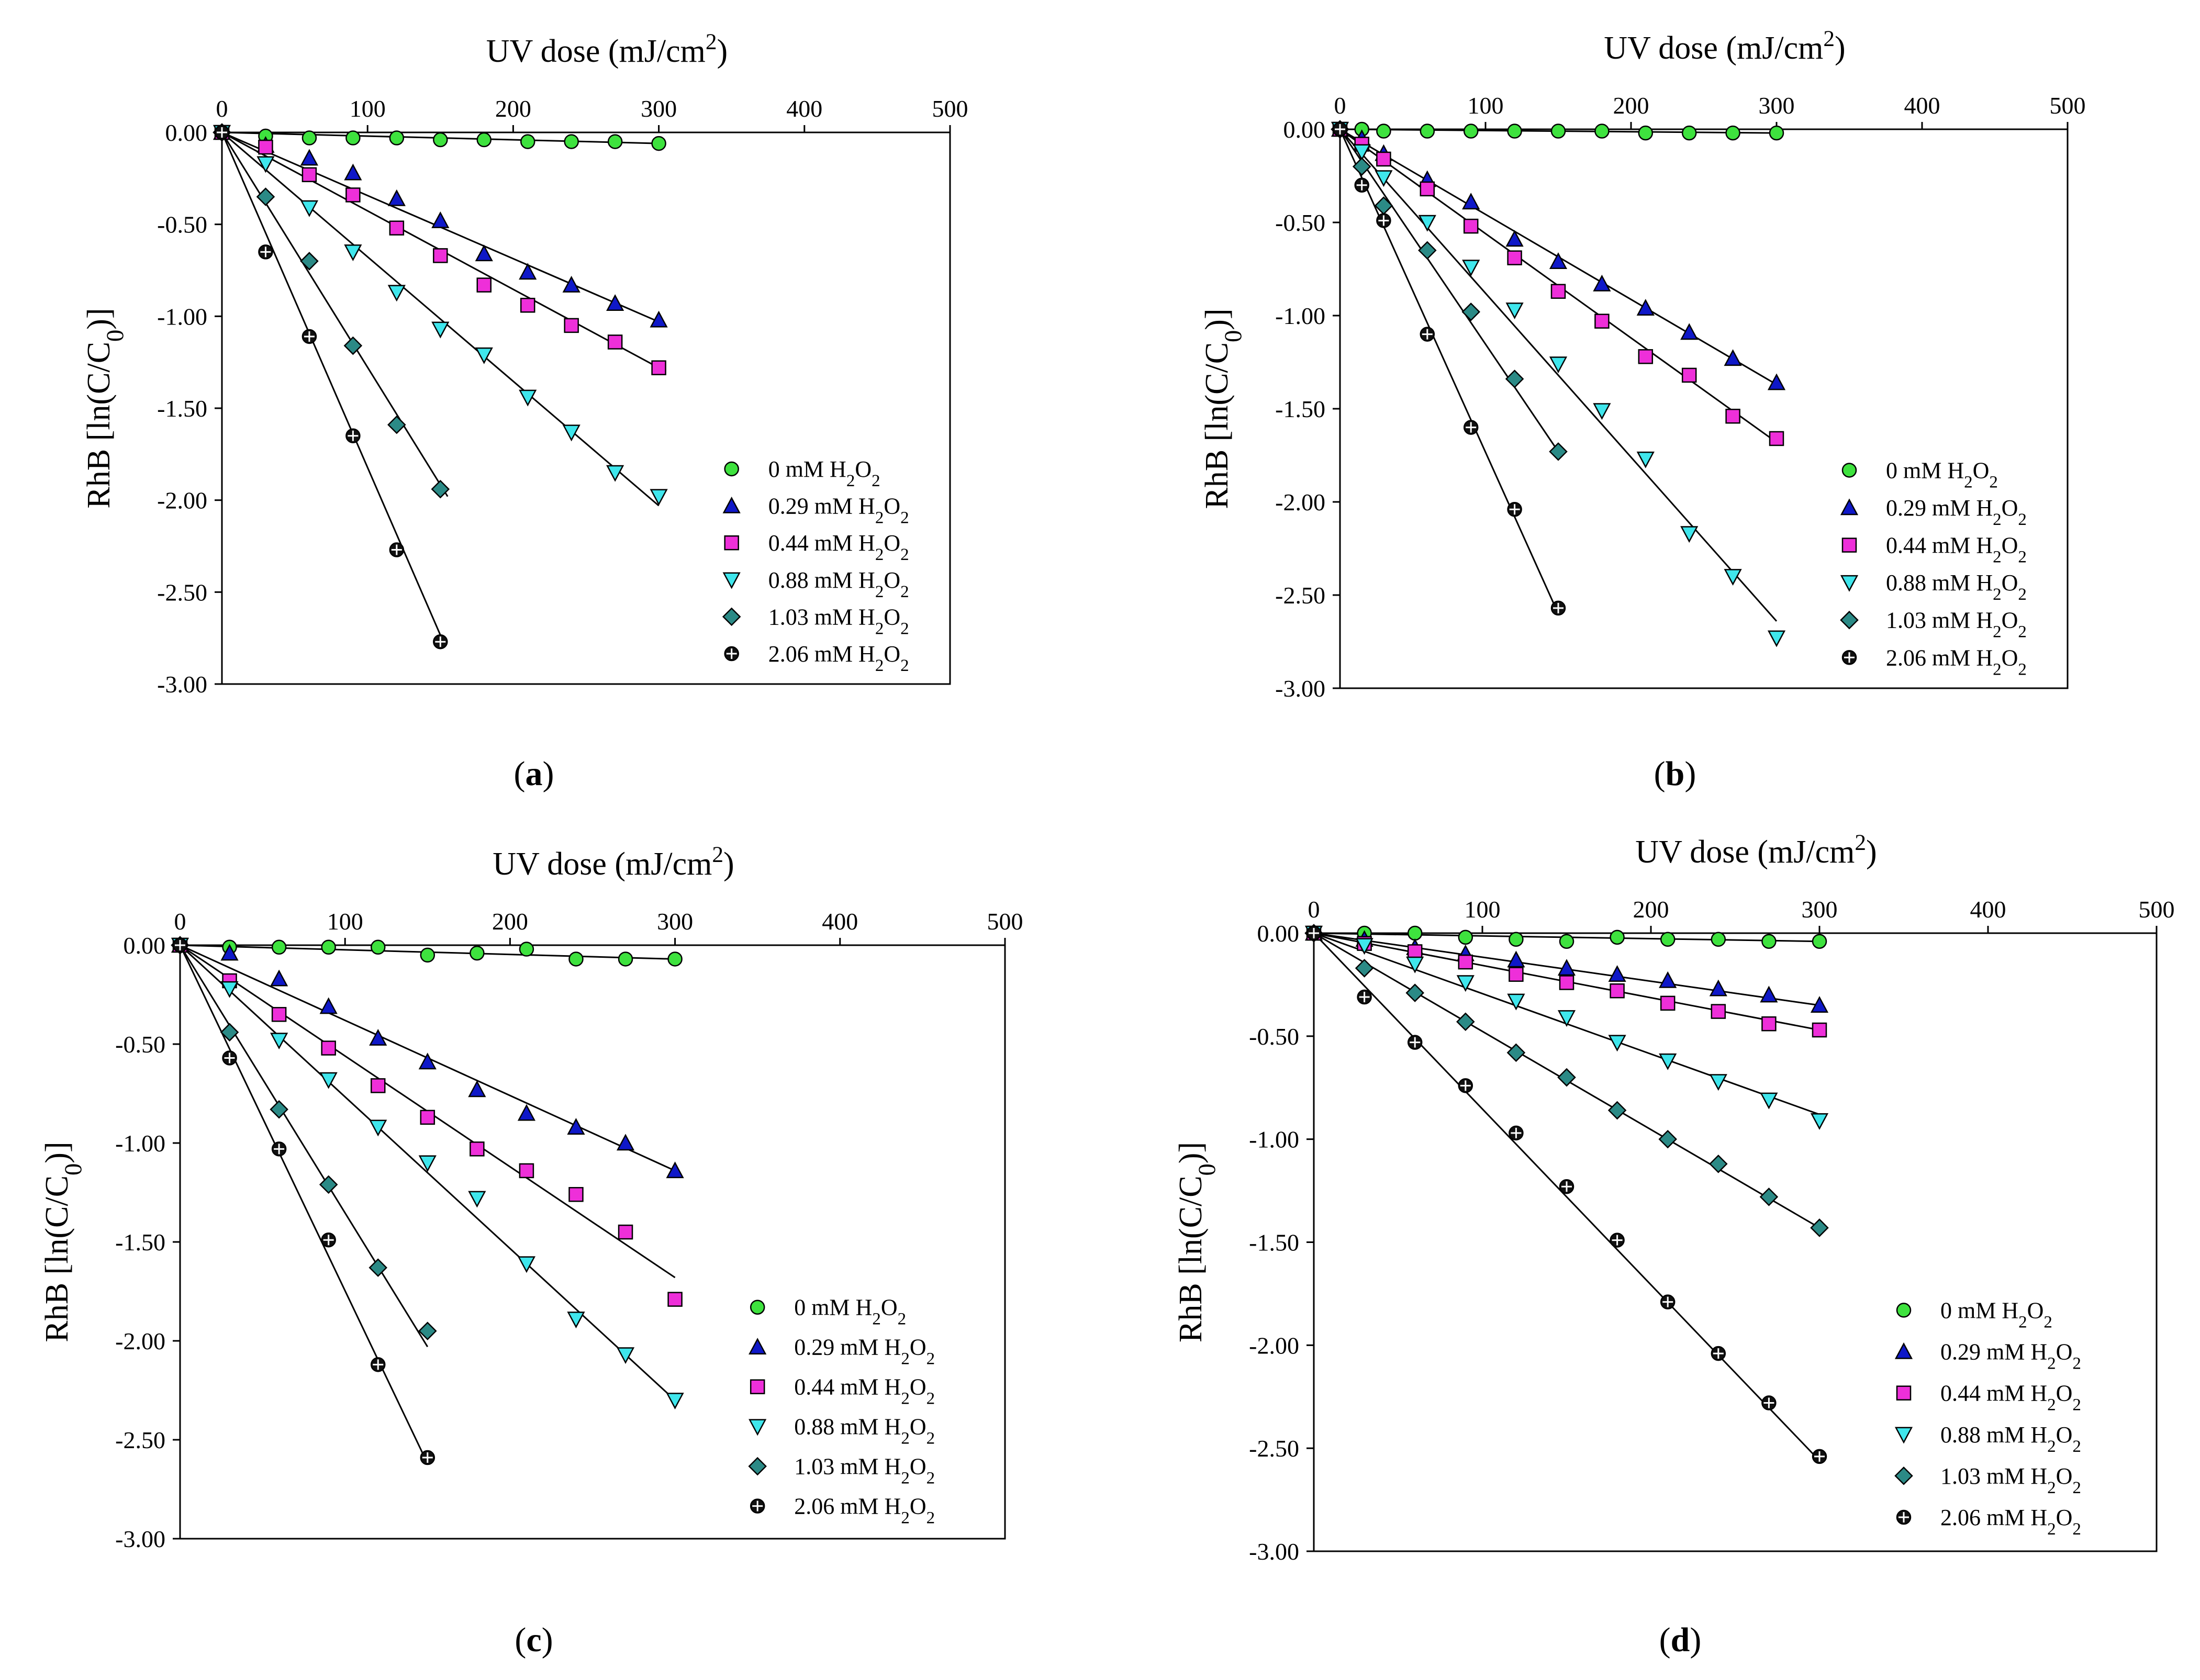 This screenshot has width=2200, height=1680. What do you see at coordinates (804, 108) in the screenshot?
I see `x-tick-label: 400` at bounding box center [804, 108].